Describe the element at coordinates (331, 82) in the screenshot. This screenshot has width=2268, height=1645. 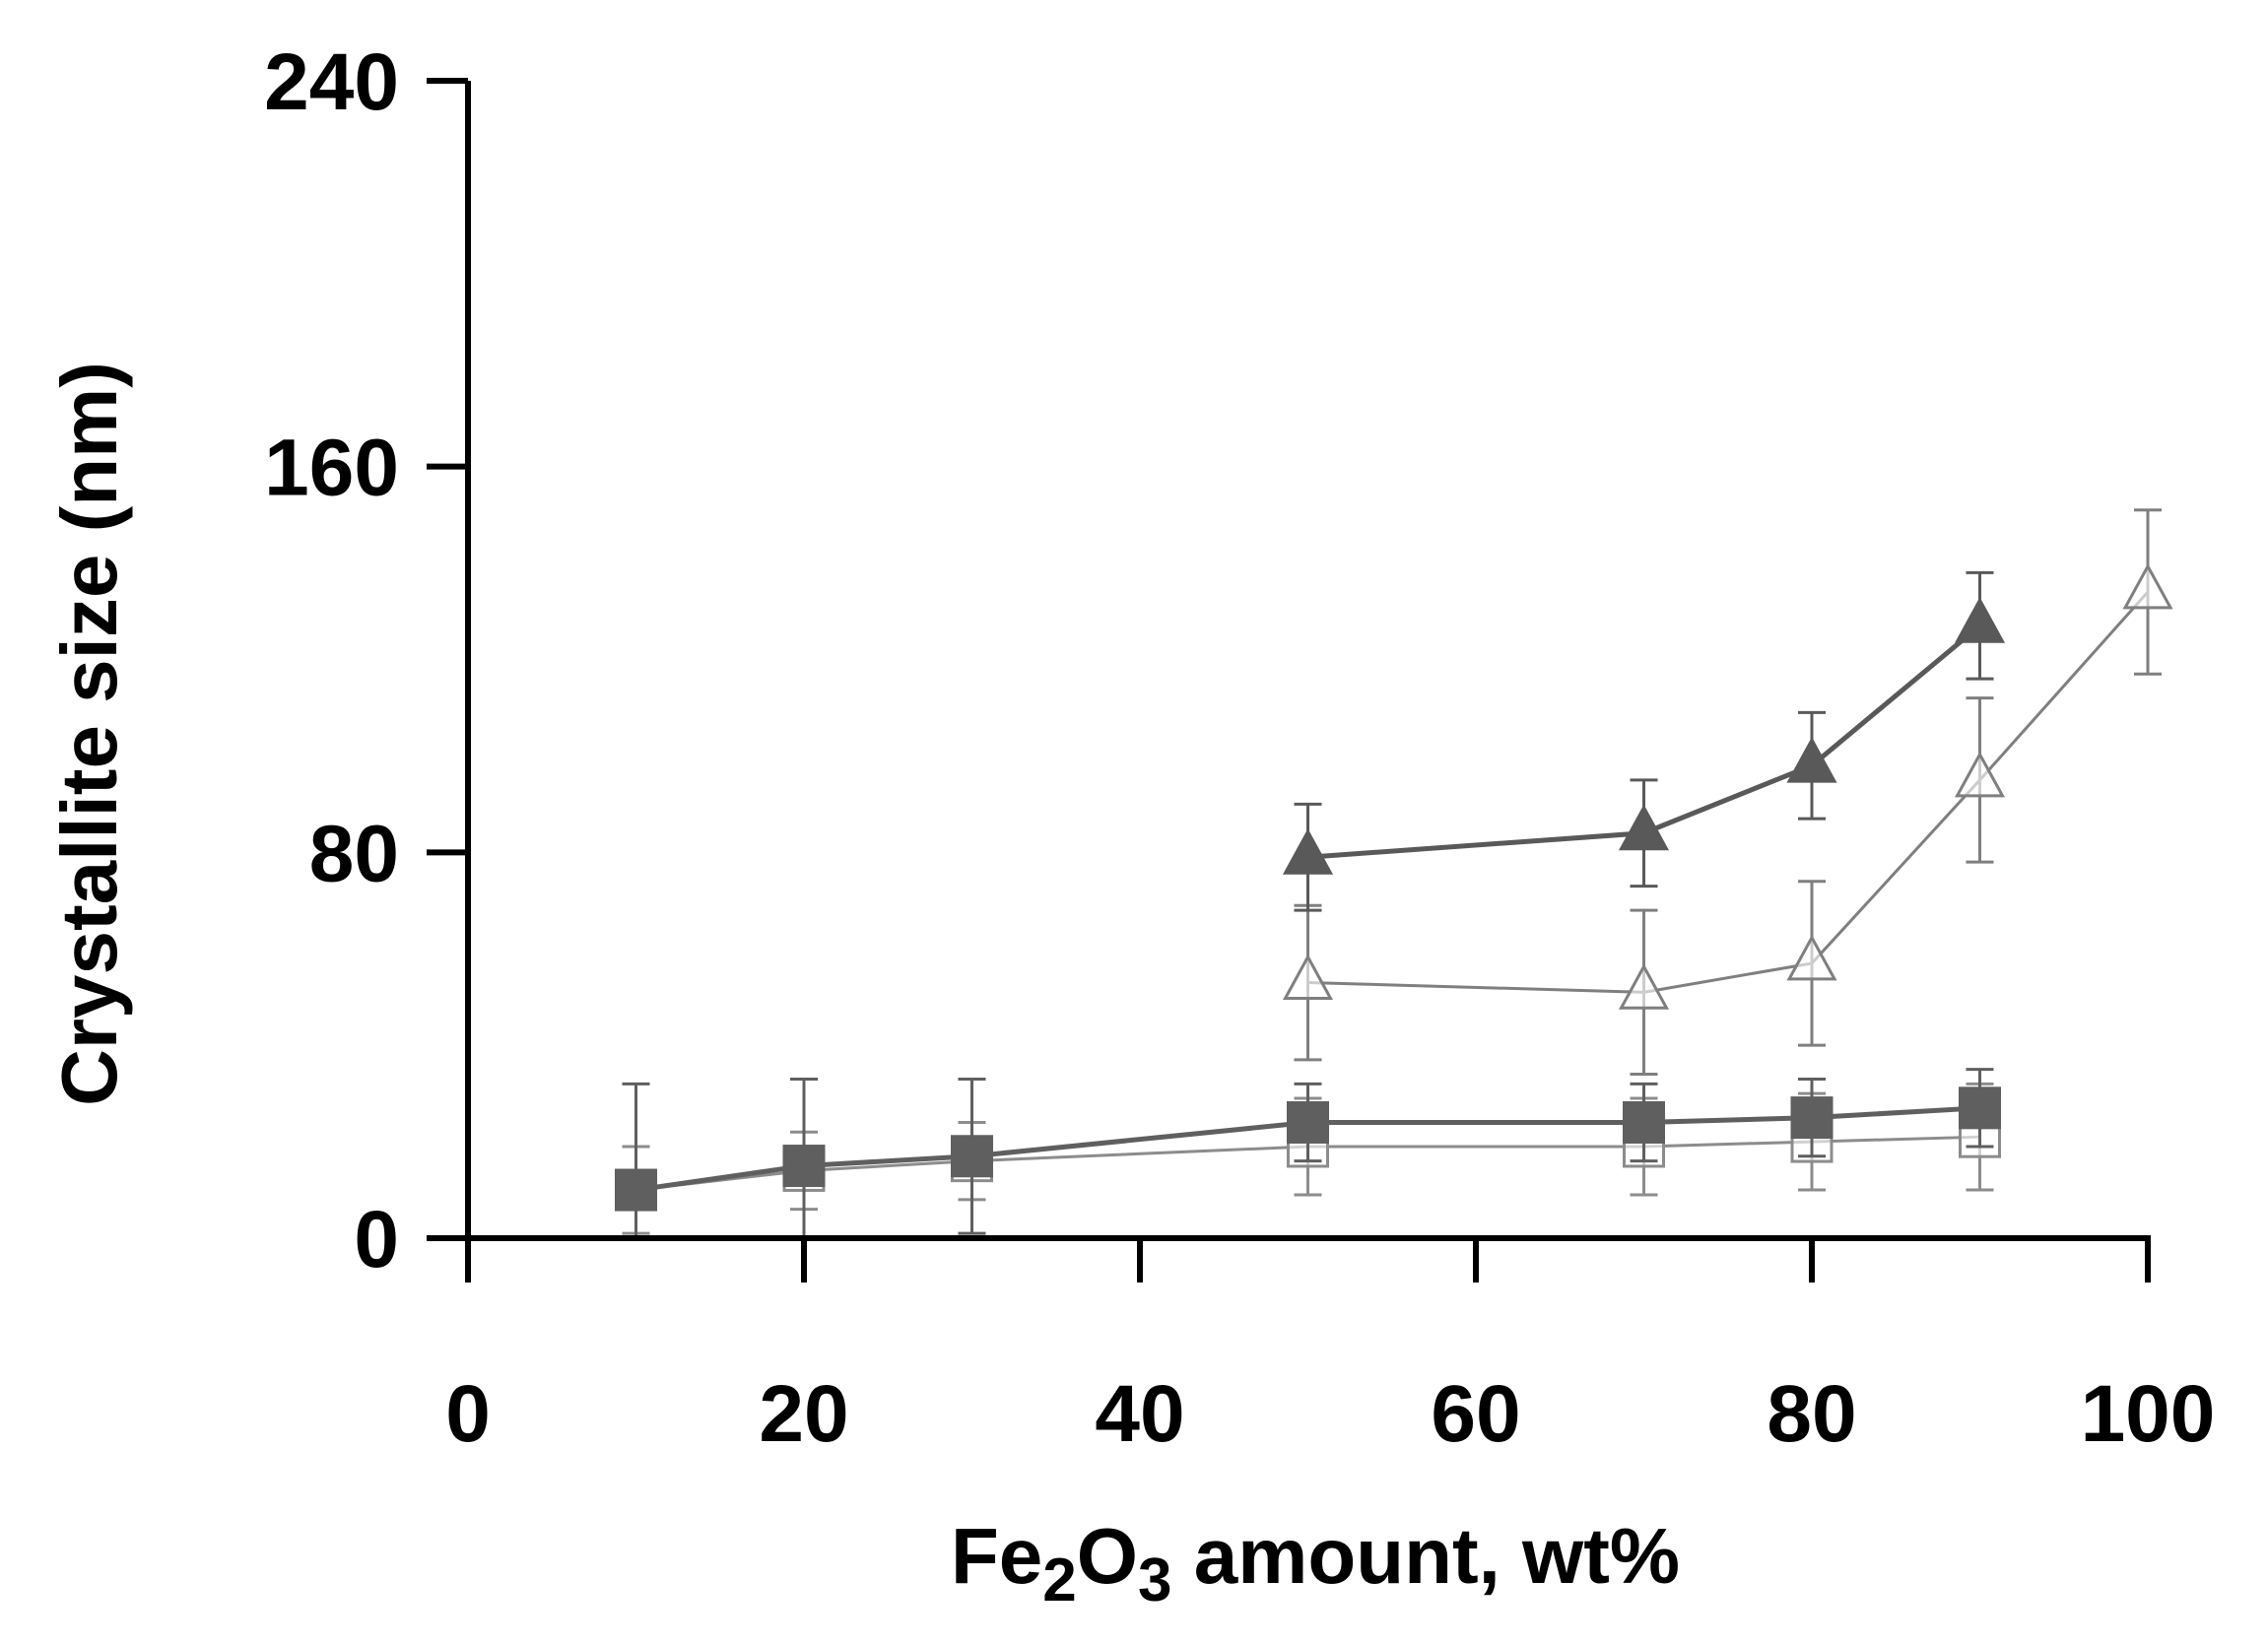
I see `y-tick-label: 240` at that location.